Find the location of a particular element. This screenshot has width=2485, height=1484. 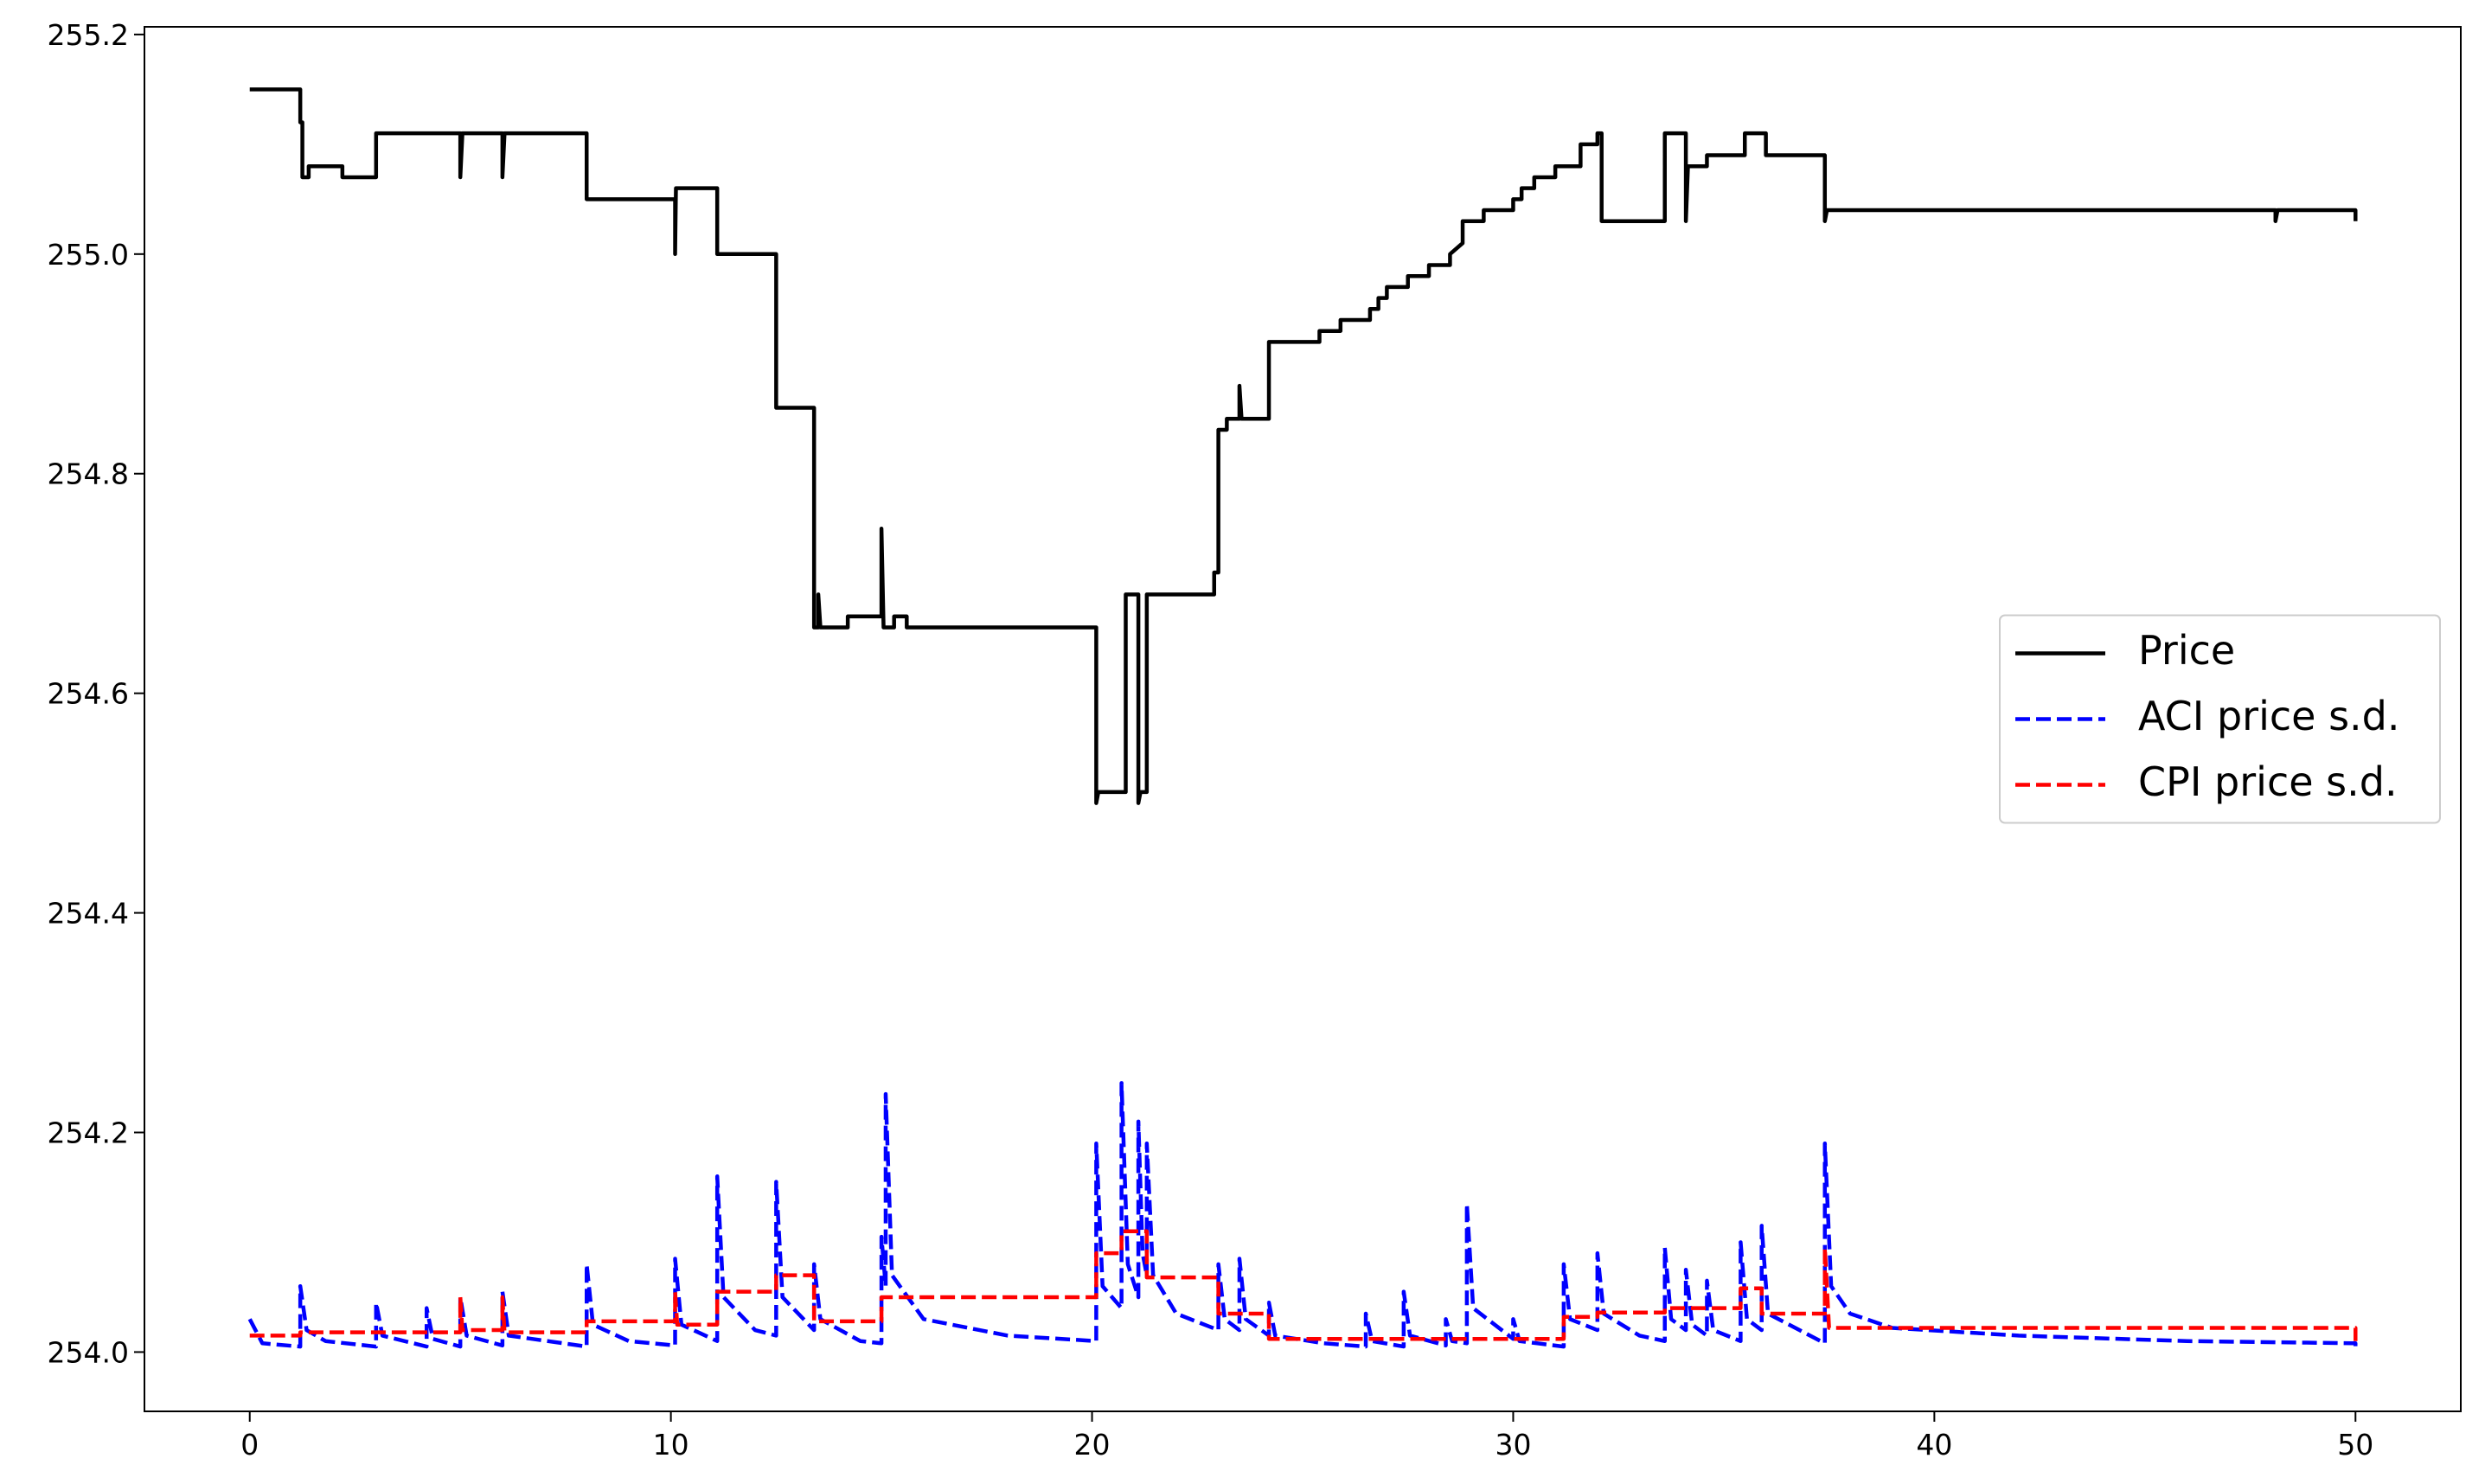

legend-box is located at coordinates (2220, 719).